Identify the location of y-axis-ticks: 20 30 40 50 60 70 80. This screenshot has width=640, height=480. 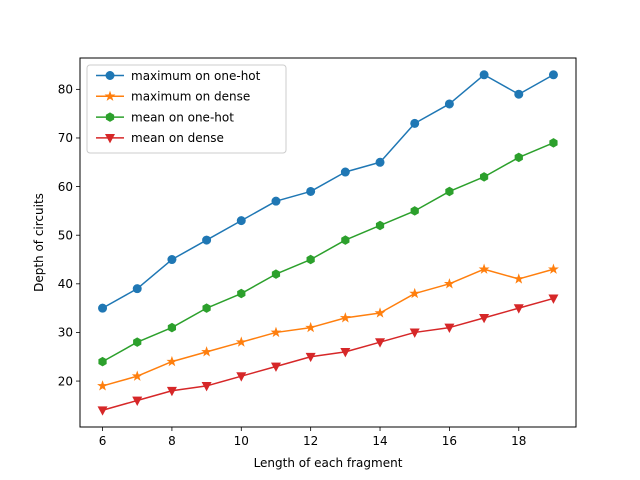
(69, 235).